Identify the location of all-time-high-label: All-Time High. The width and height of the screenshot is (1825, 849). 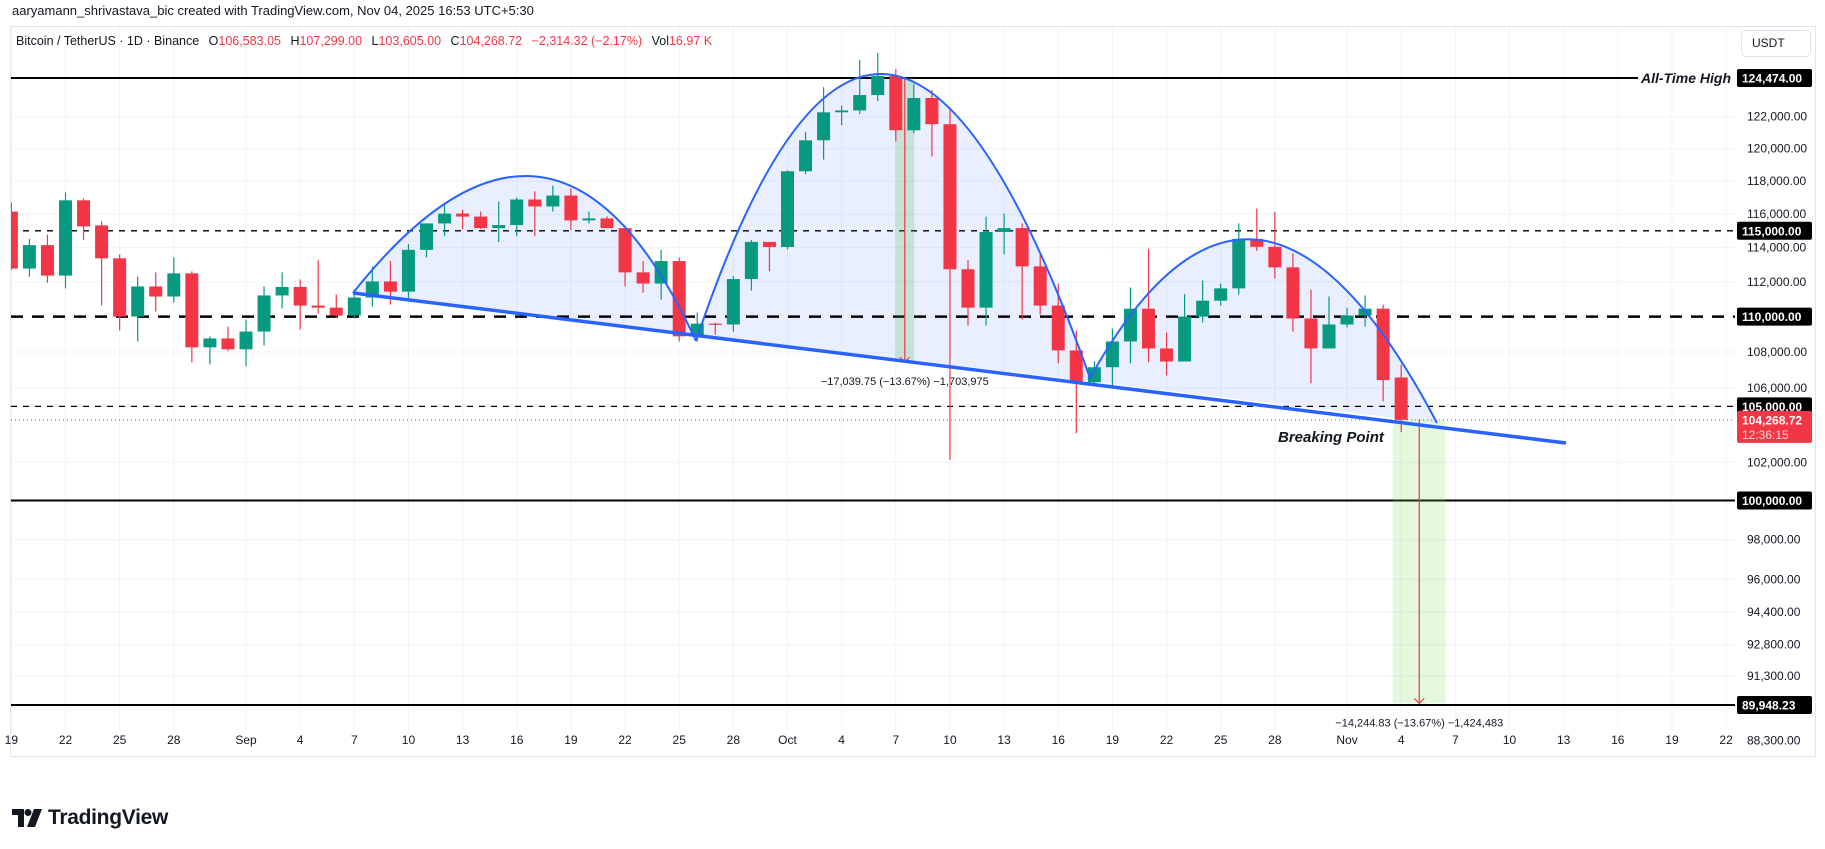
(1685, 78).